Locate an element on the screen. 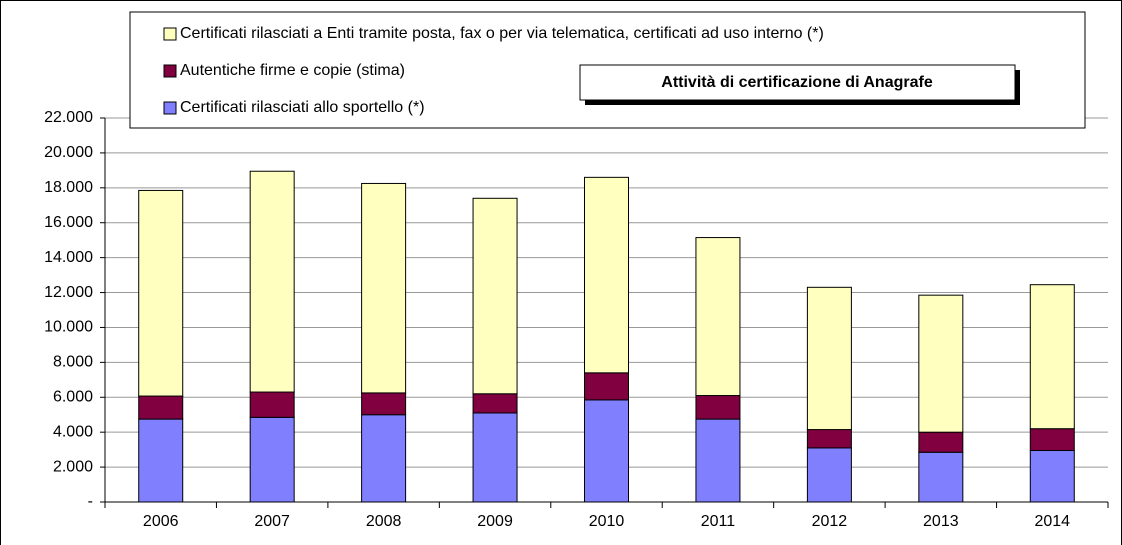 This screenshot has height=545, width=1122. title-box is located at coordinates (797, 82).